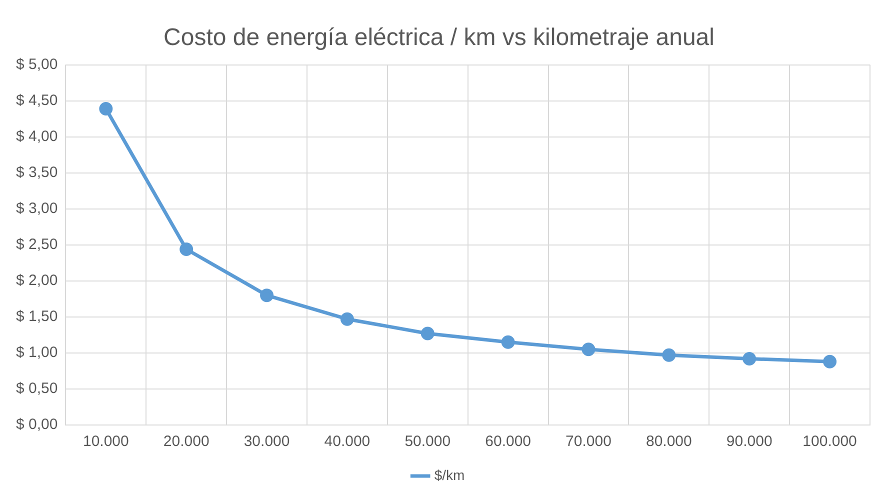 The width and height of the screenshot is (888, 497). What do you see at coordinates (829, 441) in the screenshot?
I see `x-tick-label: 100.000` at bounding box center [829, 441].